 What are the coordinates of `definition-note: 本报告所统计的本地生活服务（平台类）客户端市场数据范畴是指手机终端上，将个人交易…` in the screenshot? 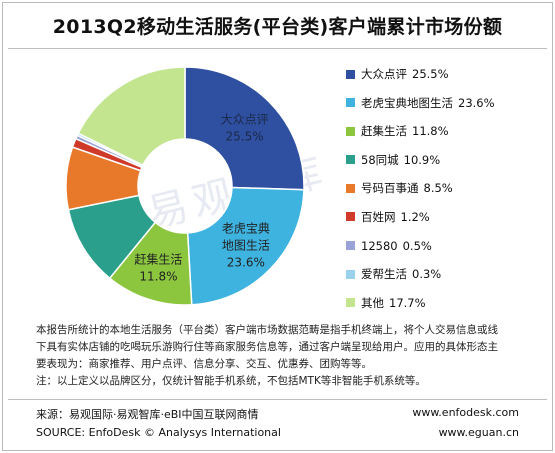 It's located at (284, 356).